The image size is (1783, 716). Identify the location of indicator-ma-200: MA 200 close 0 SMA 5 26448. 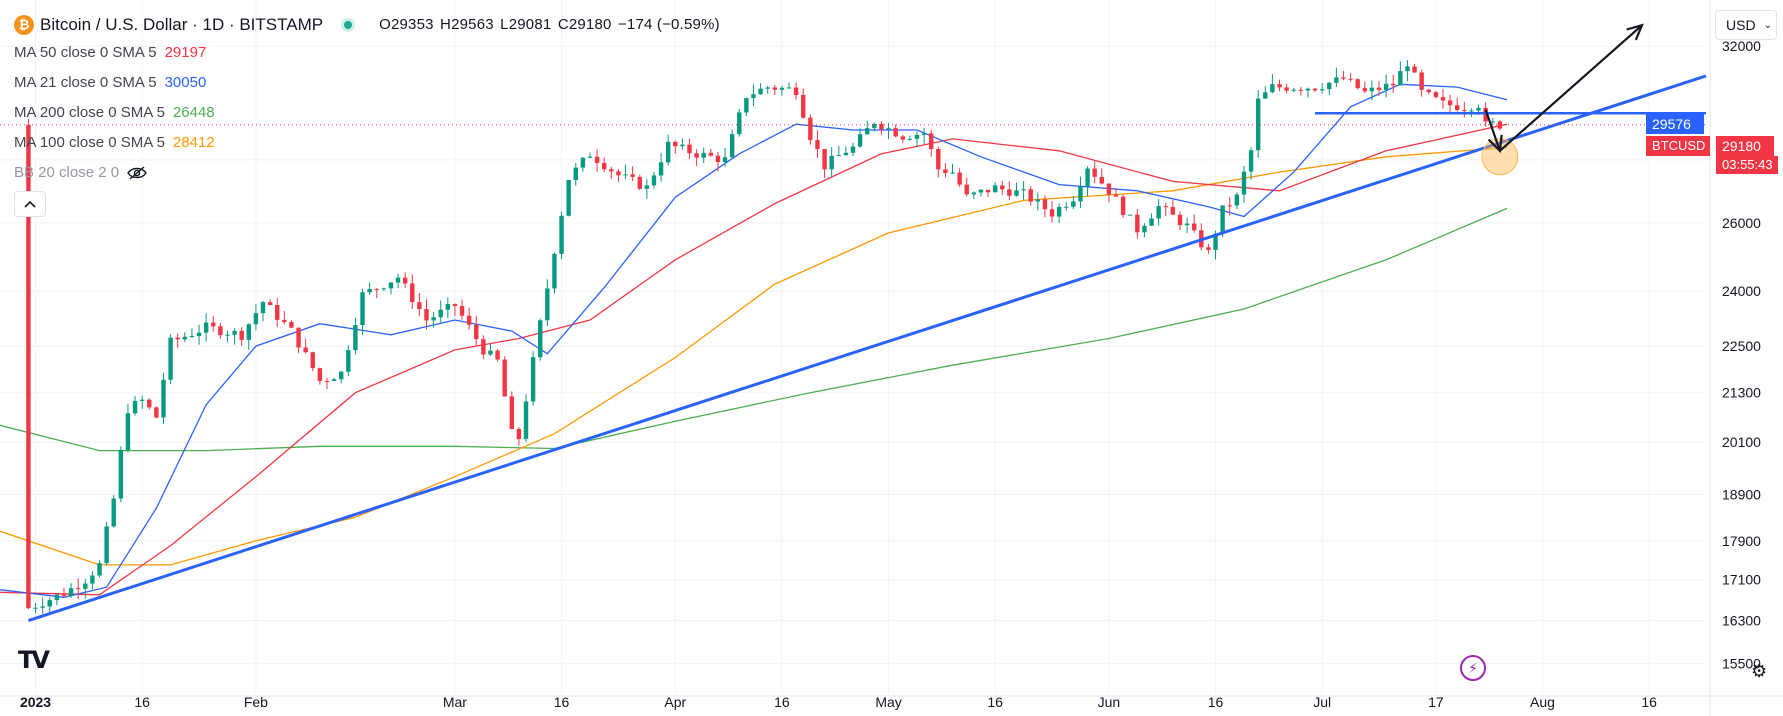
(368, 113).